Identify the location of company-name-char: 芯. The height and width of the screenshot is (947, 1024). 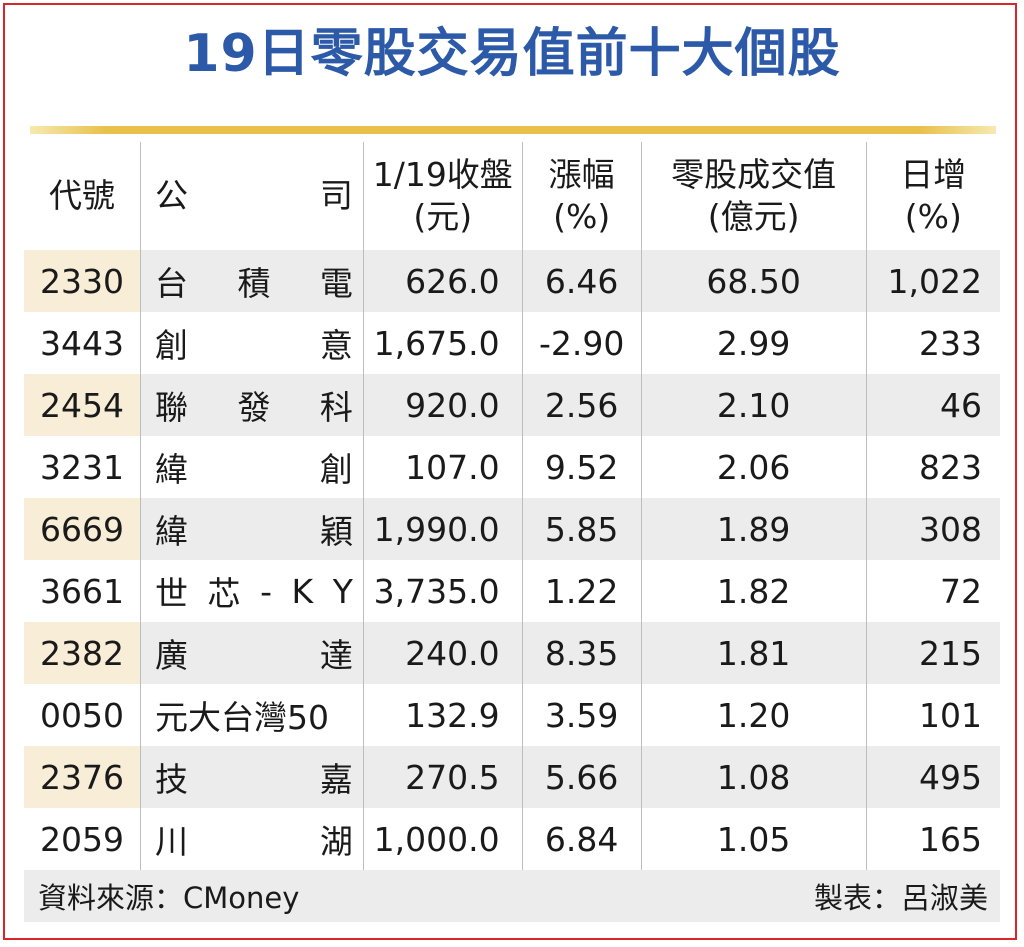
(224, 593).